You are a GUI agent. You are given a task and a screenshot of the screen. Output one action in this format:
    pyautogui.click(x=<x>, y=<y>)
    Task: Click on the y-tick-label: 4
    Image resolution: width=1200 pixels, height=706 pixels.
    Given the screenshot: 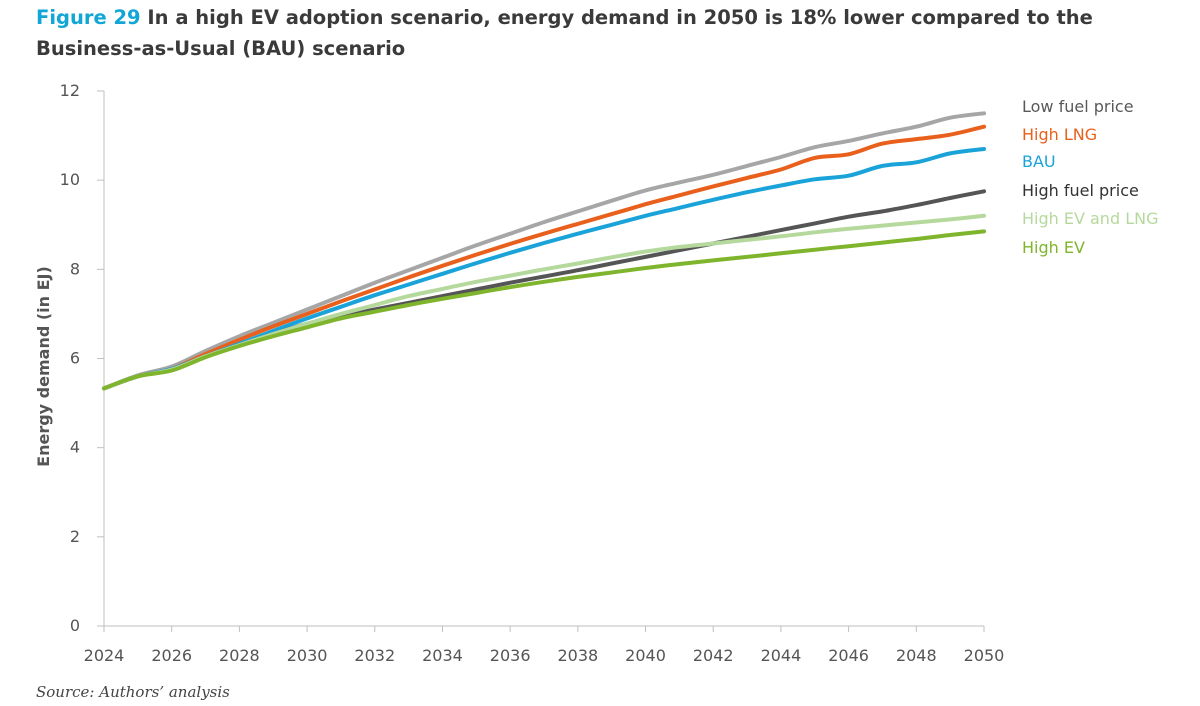 What is the action you would take?
    pyautogui.click(x=75, y=447)
    